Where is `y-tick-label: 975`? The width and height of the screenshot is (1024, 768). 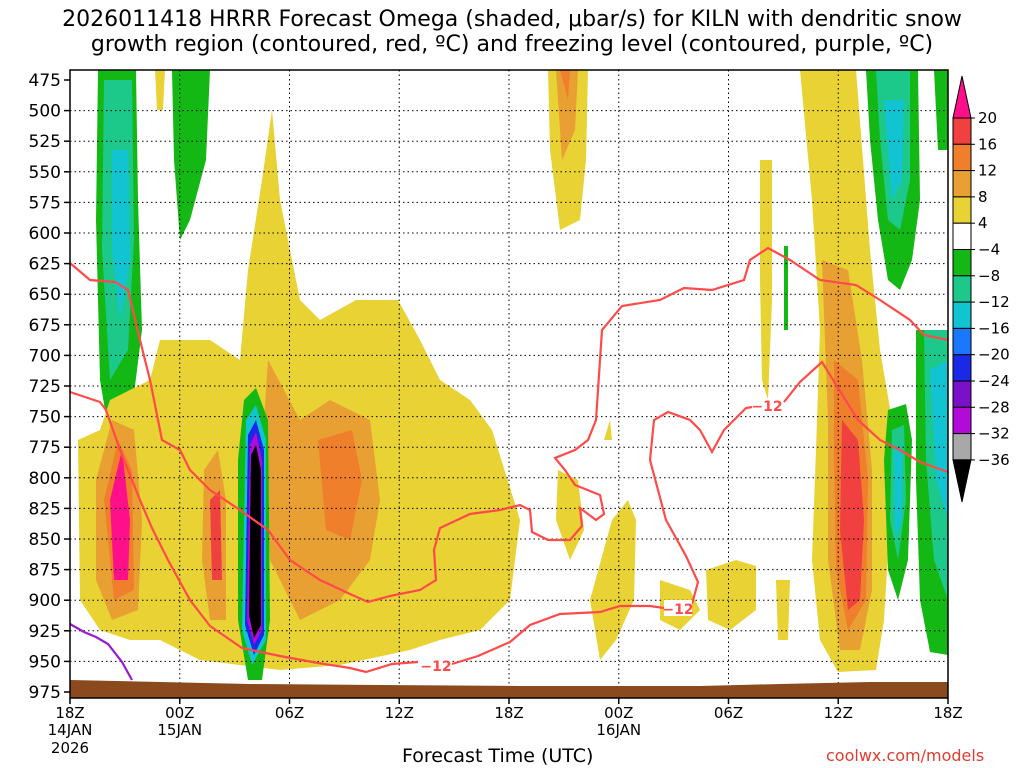 y-tick-label: 975 is located at coordinates (45, 693).